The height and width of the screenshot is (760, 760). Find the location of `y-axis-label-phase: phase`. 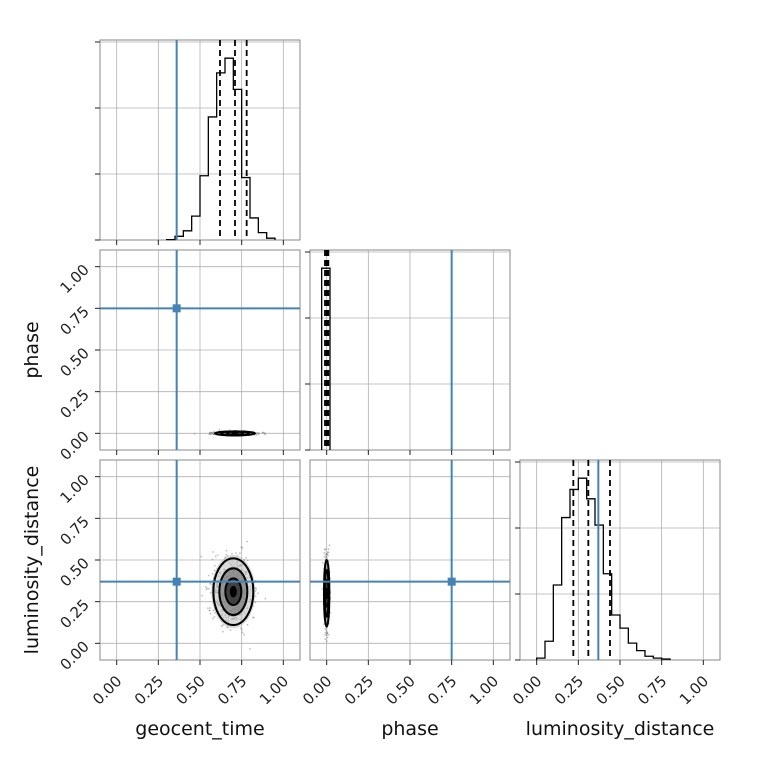

y-axis-label-phase: phase is located at coordinates (32, 349).